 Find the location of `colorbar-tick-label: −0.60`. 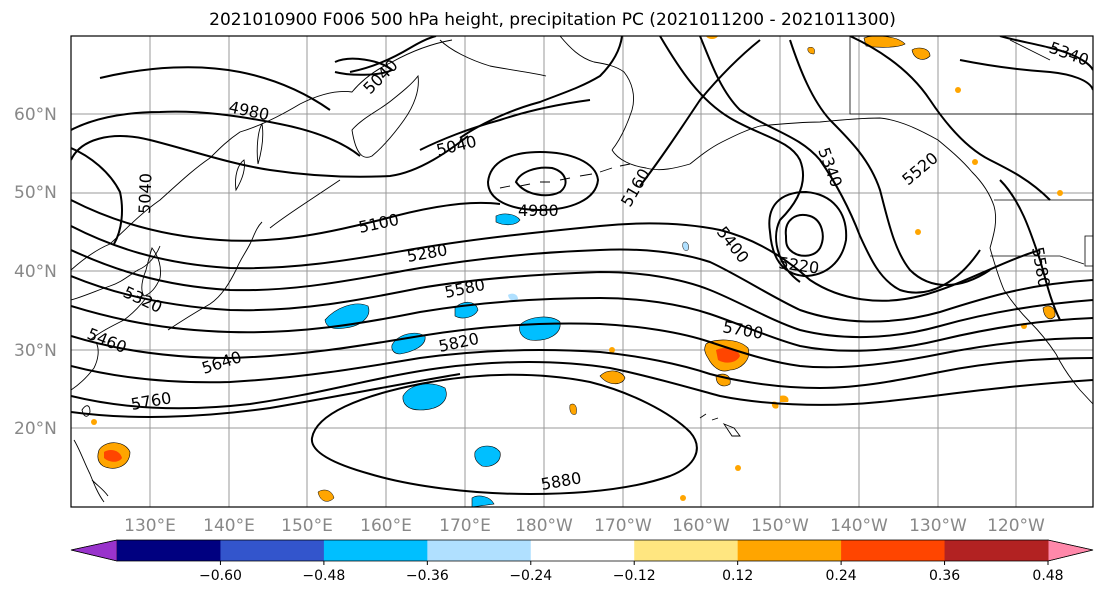

colorbar-tick-label: −0.60 is located at coordinates (220, 576).